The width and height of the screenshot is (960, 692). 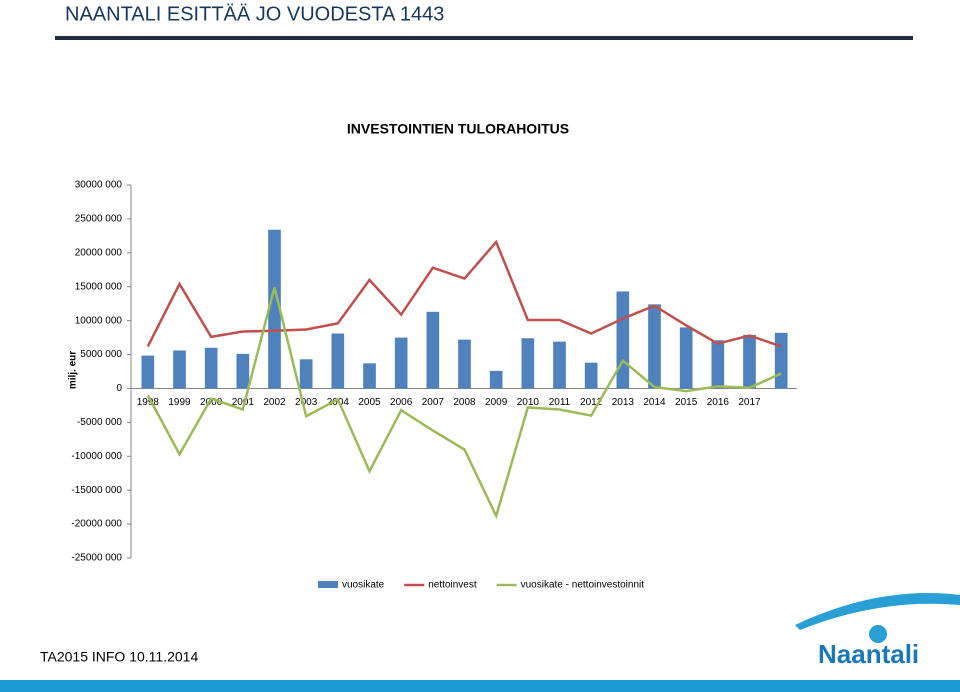 What do you see at coordinates (528, 402) in the screenshot?
I see `x-tick-label: 2010` at bounding box center [528, 402].